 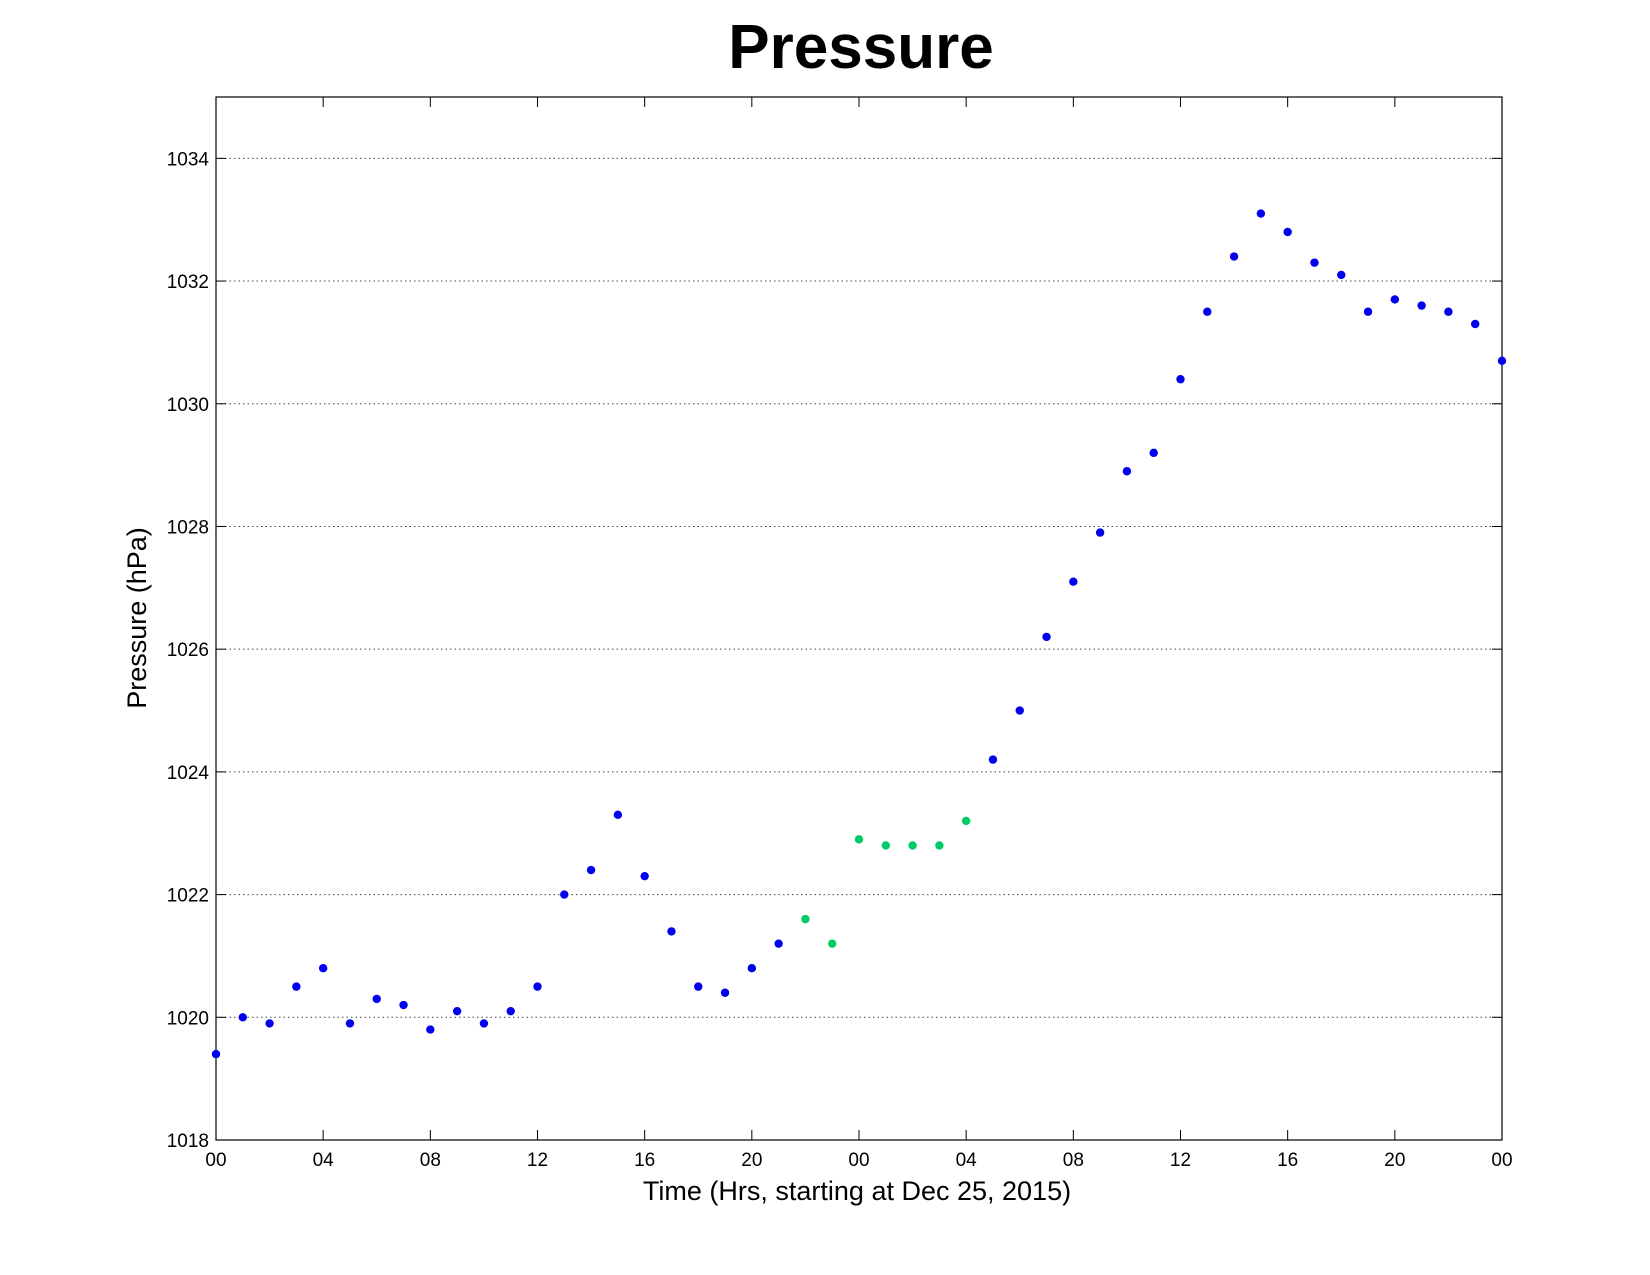 What do you see at coordinates (188, 282) in the screenshot?
I see `y-tick-label: 1032` at bounding box center [188, 282].